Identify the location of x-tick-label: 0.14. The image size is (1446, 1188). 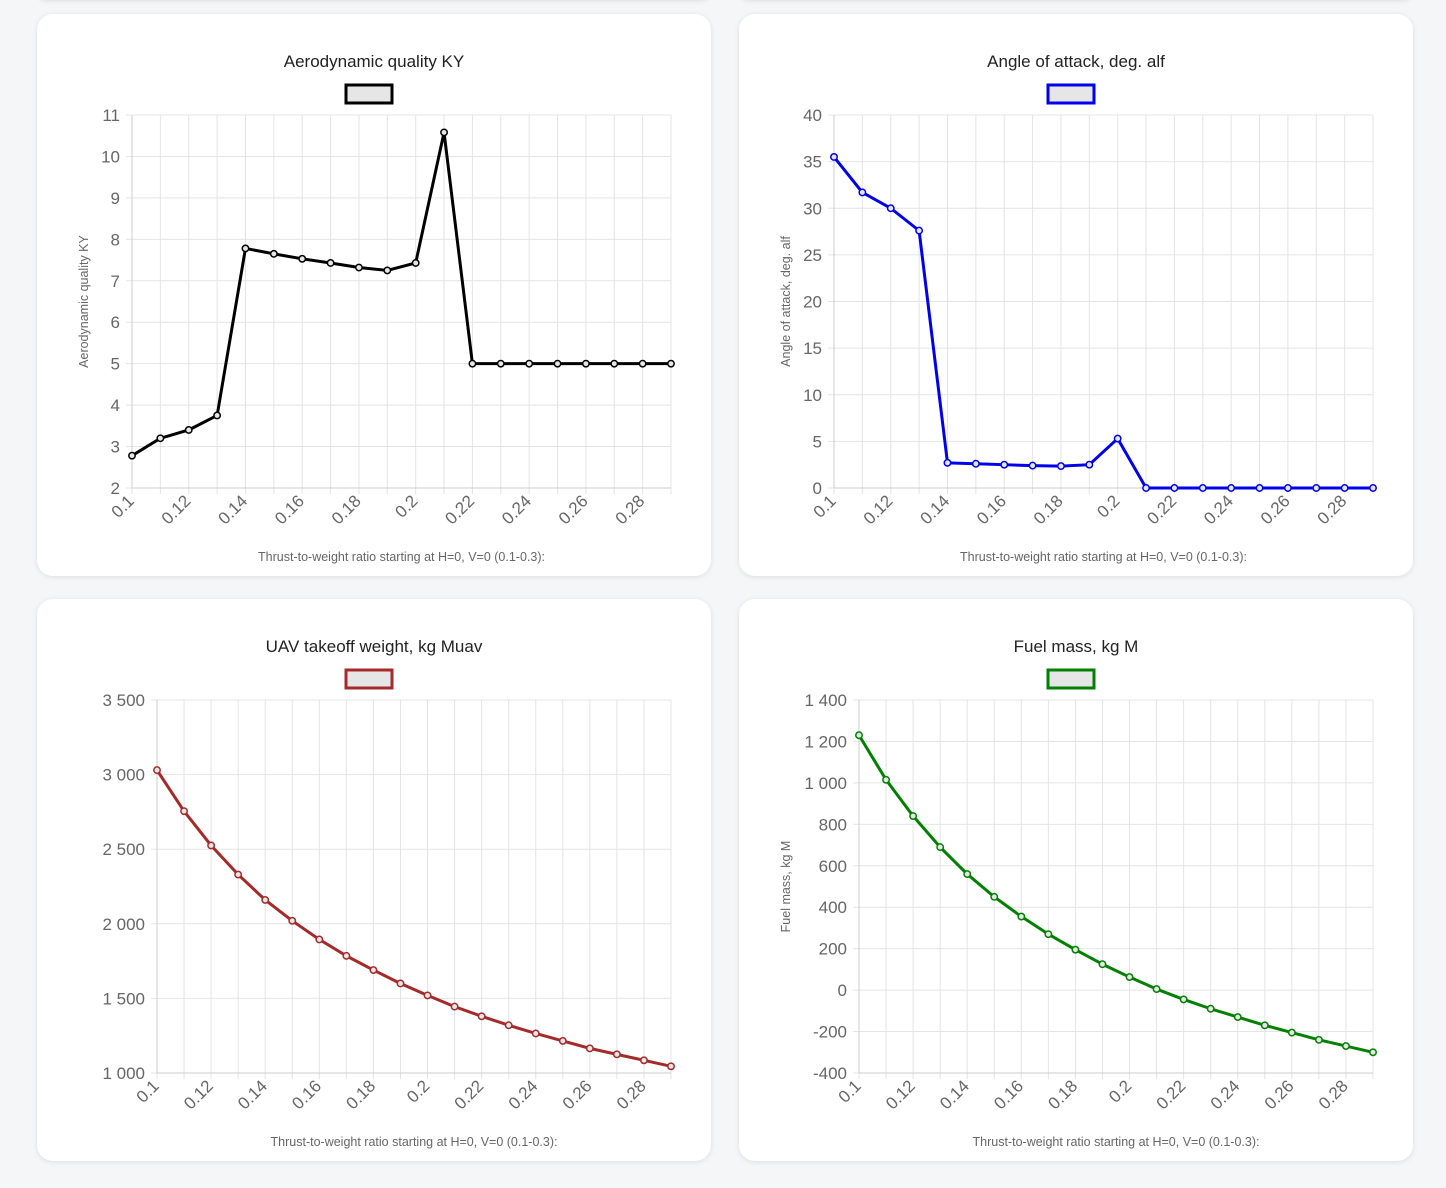
(954, 1094).